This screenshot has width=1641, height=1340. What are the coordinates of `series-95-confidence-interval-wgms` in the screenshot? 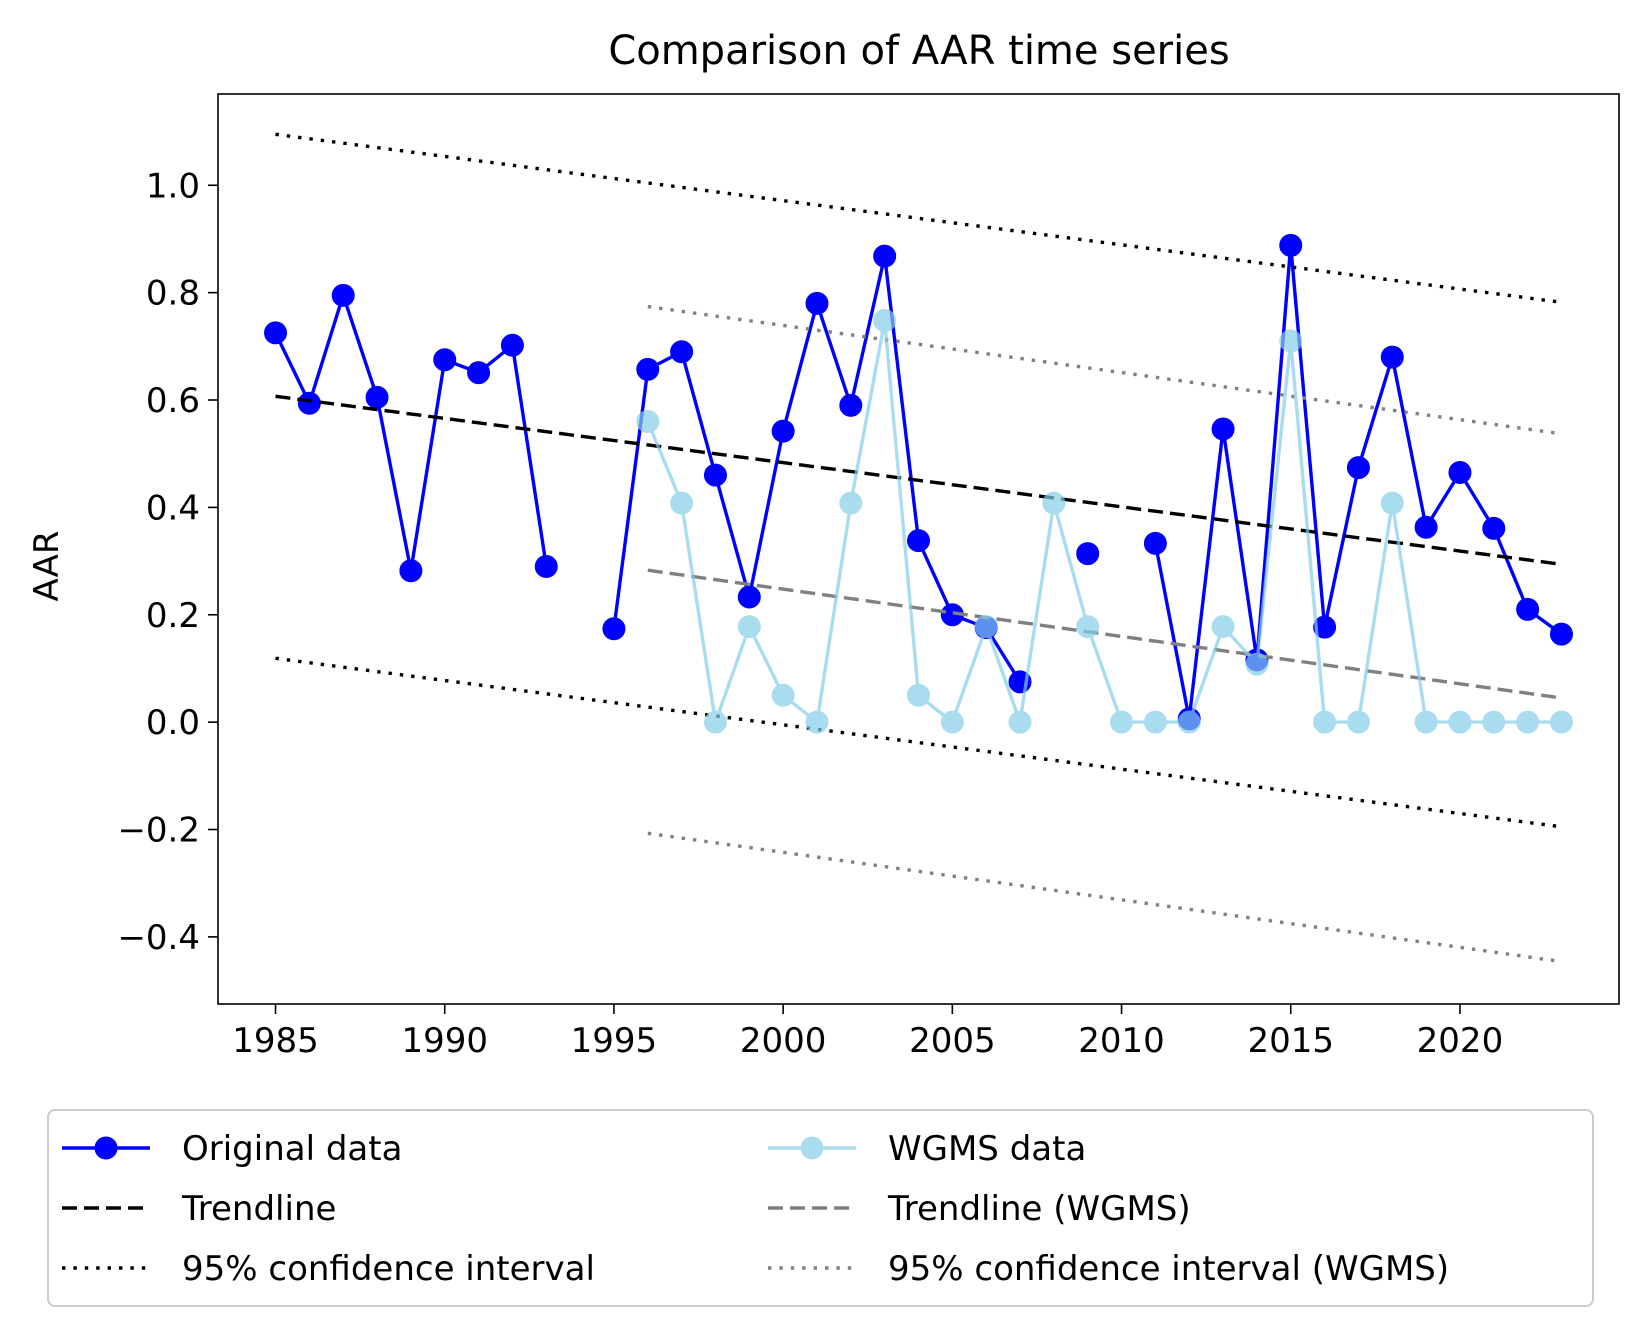 It's located at (1104, 370).